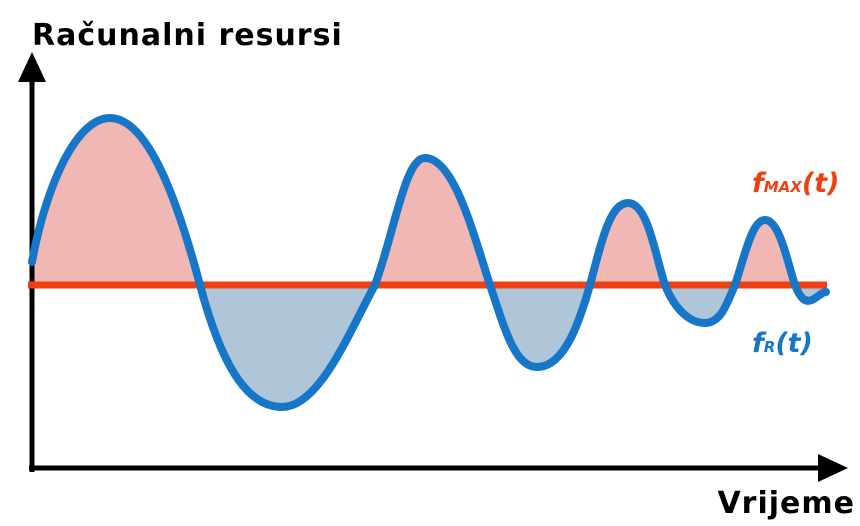 This screenshot has height=526, width=860. I want to click on resources-label-sub: R, so click(770, 347).